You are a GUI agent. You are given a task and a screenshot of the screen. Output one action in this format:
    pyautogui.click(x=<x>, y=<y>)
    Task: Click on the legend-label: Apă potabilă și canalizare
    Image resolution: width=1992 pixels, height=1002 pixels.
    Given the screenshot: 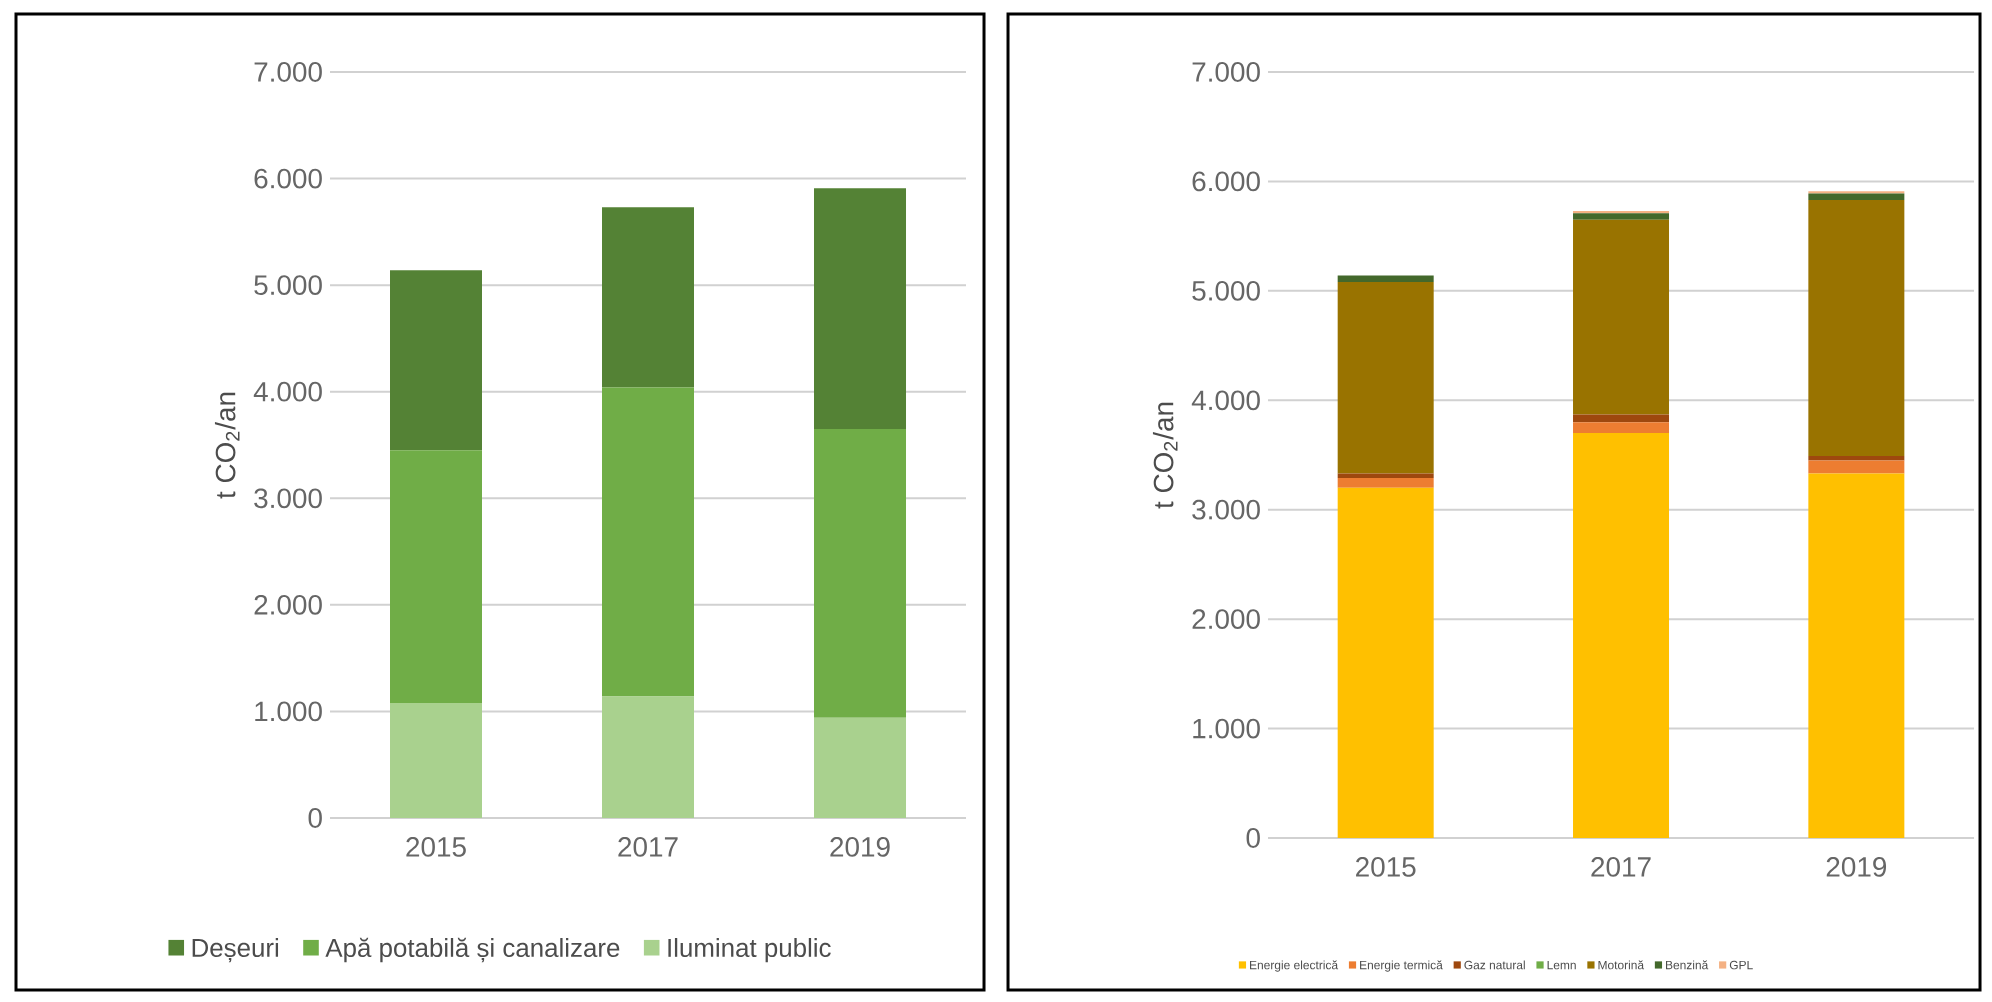 What is the action you would take?
    pyautogui.click(x=472, y=950)
    